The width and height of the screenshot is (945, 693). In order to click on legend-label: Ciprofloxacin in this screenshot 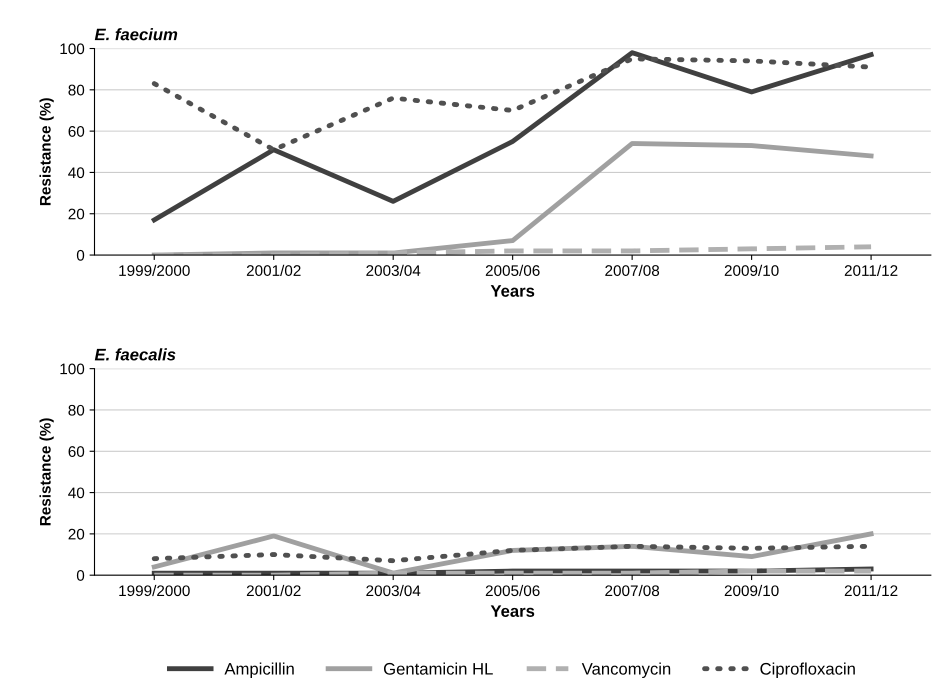, I will do `click(807, 670)`.